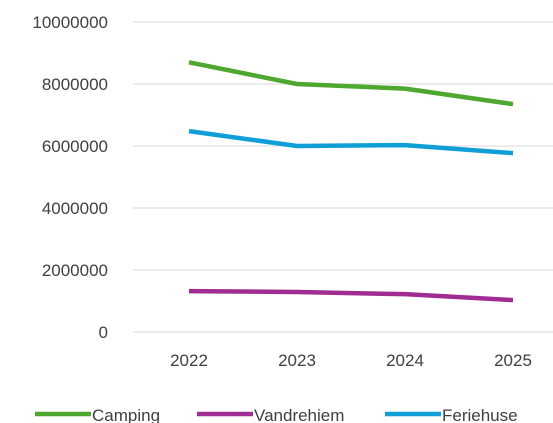  I want to click on x-tick-label: 2023, so click(297, 360).